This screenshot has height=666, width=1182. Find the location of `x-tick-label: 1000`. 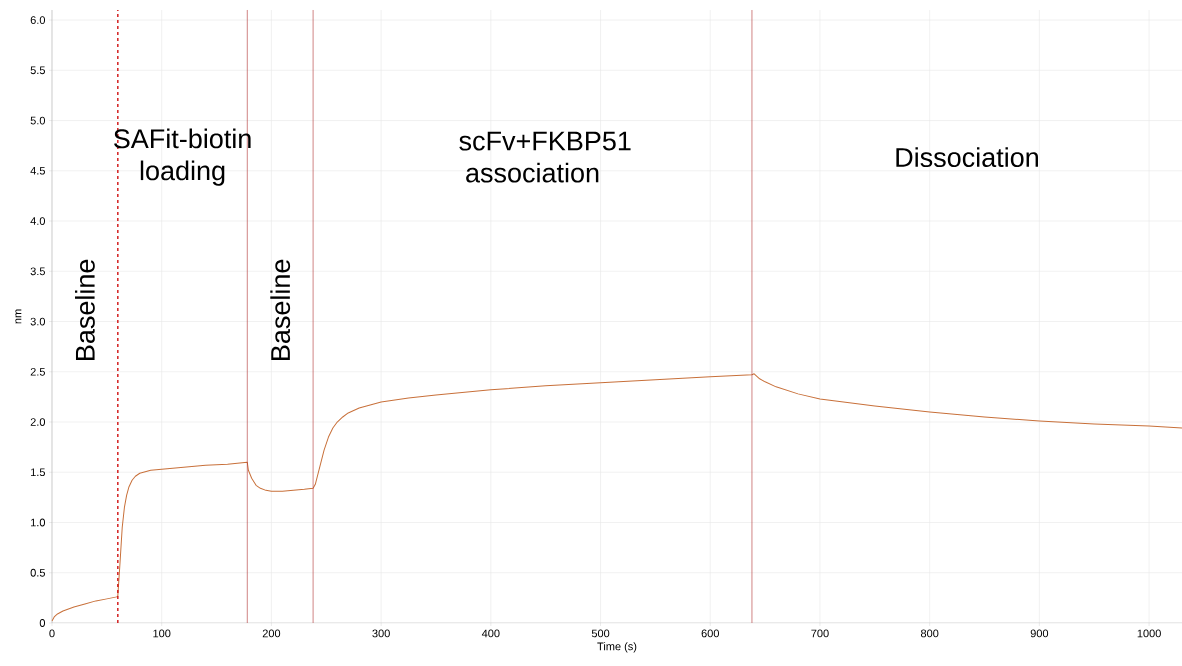

x-tick-label: 1000 is located at coordinates (1149, 633).